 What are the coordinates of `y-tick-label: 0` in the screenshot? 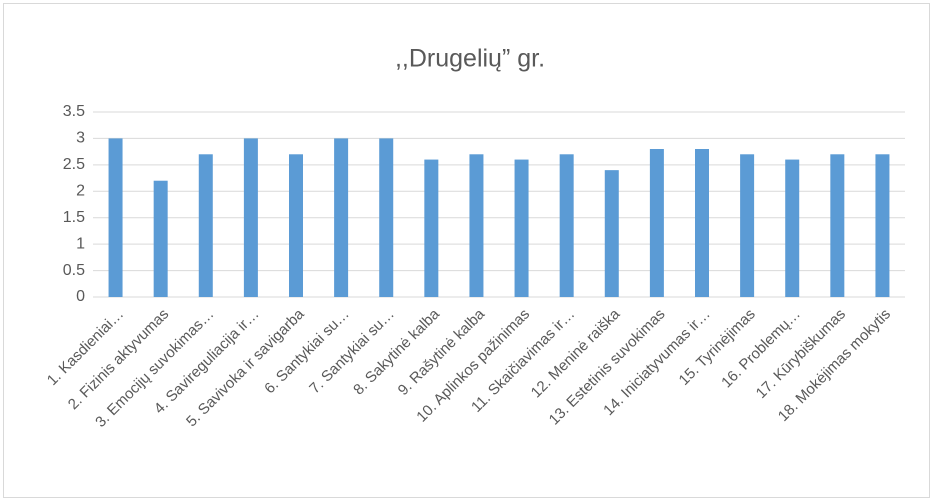 It's located at (80, 296).